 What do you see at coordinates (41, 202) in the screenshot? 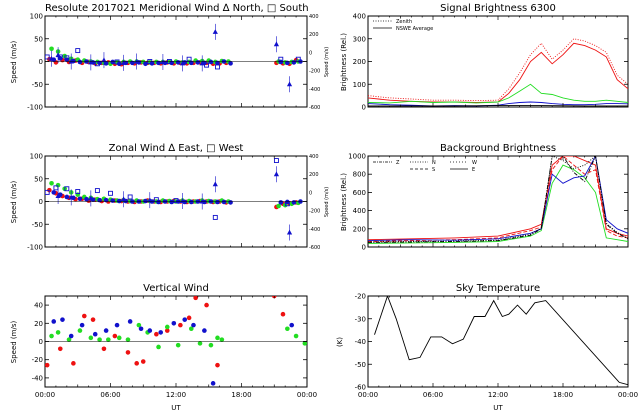
I see `zonal-ytick-label: 0` at bounding box center [41, 202].